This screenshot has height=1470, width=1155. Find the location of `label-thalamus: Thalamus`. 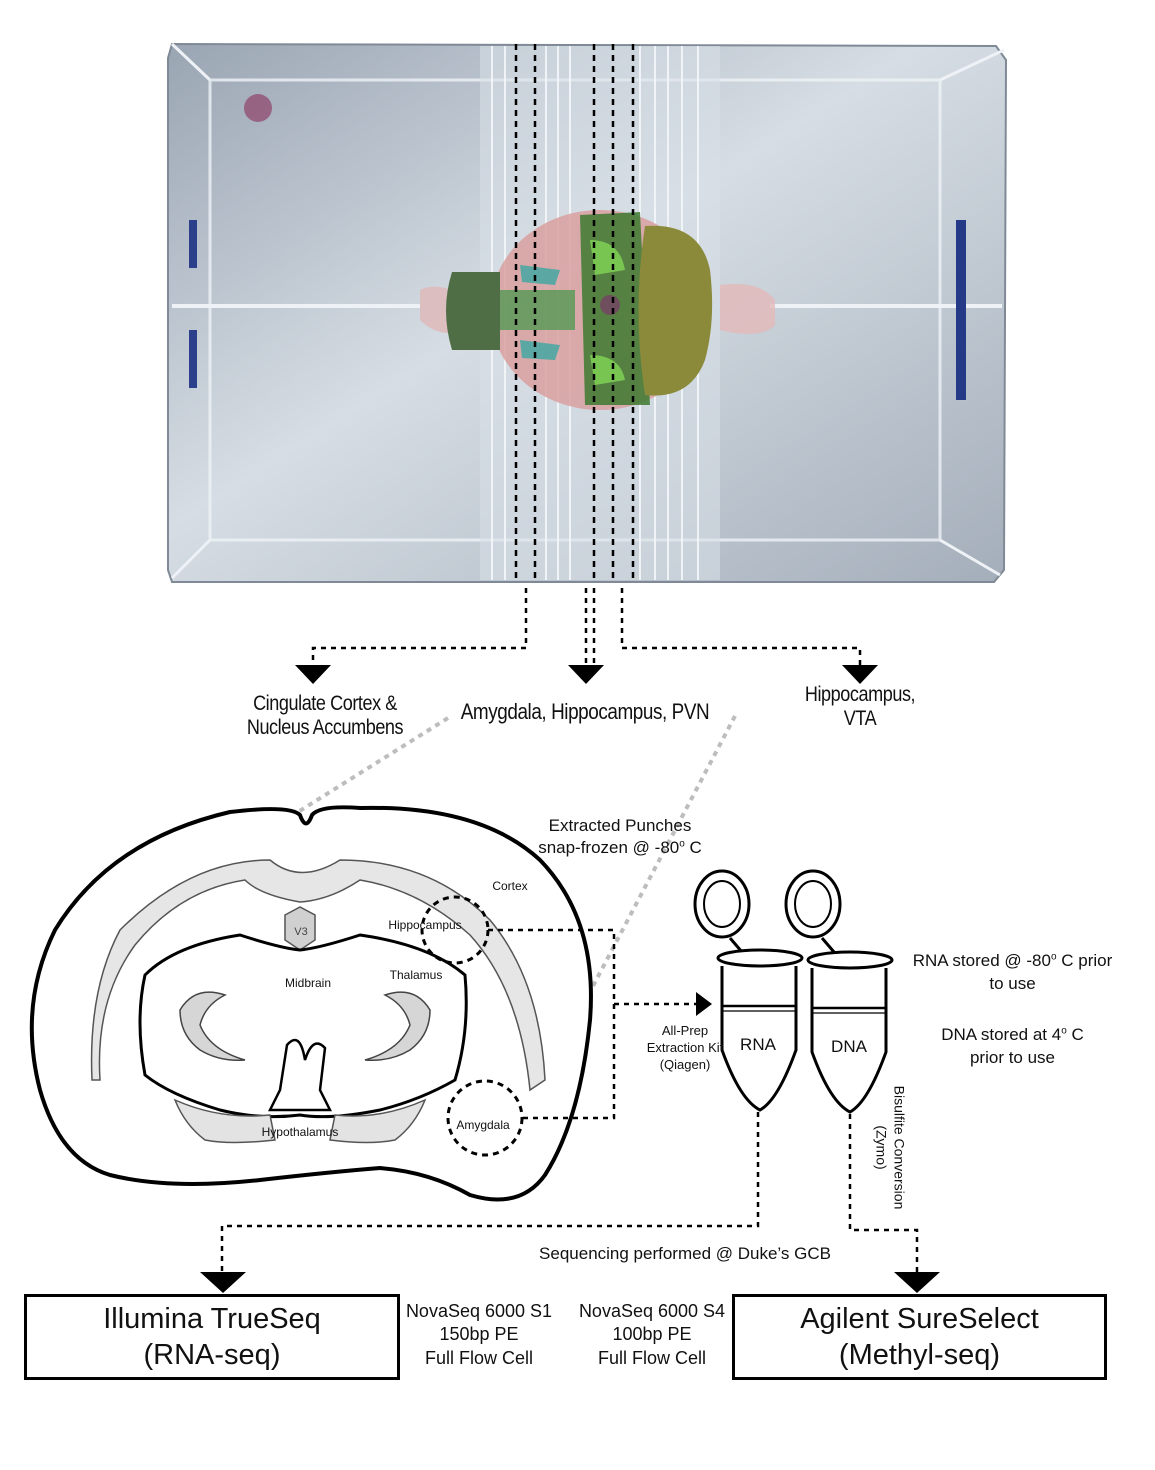

label-thalamus: Thalamus is located at coordinates (416, 975).